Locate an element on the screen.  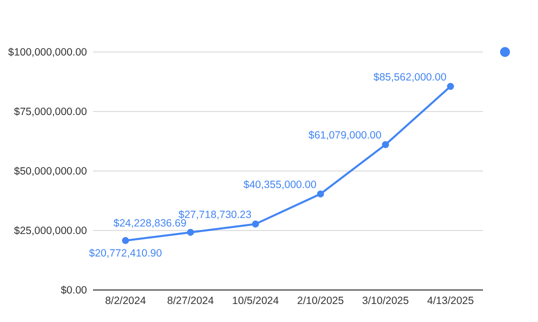
data-label: $24,228,836.69 is located at coordinates (150, 223).